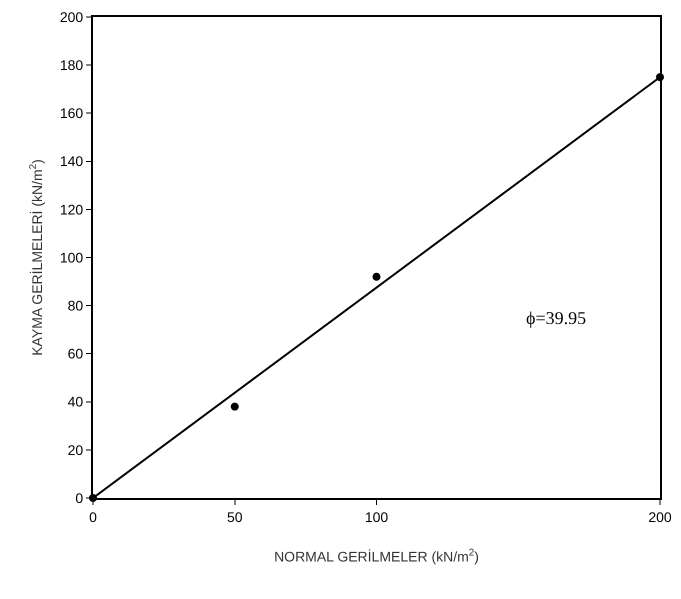 This screenshot has height=599, width=681. What do you see at coordinates (76, 306) in the screenshot?
I see `y-tick-label: 80` at bounding box center [76, 306].